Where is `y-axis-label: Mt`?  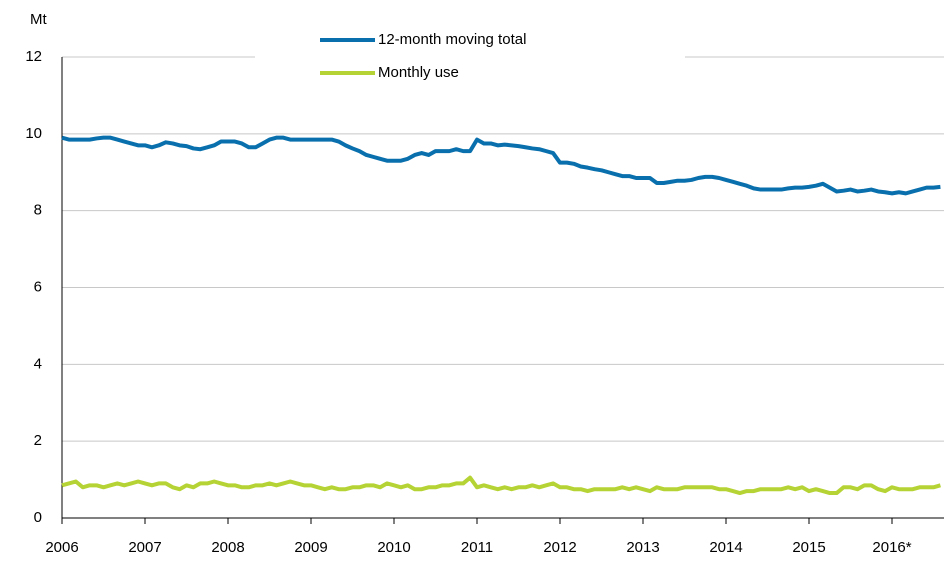
y-axis-label: Mt is located at coordinates (38, 19).